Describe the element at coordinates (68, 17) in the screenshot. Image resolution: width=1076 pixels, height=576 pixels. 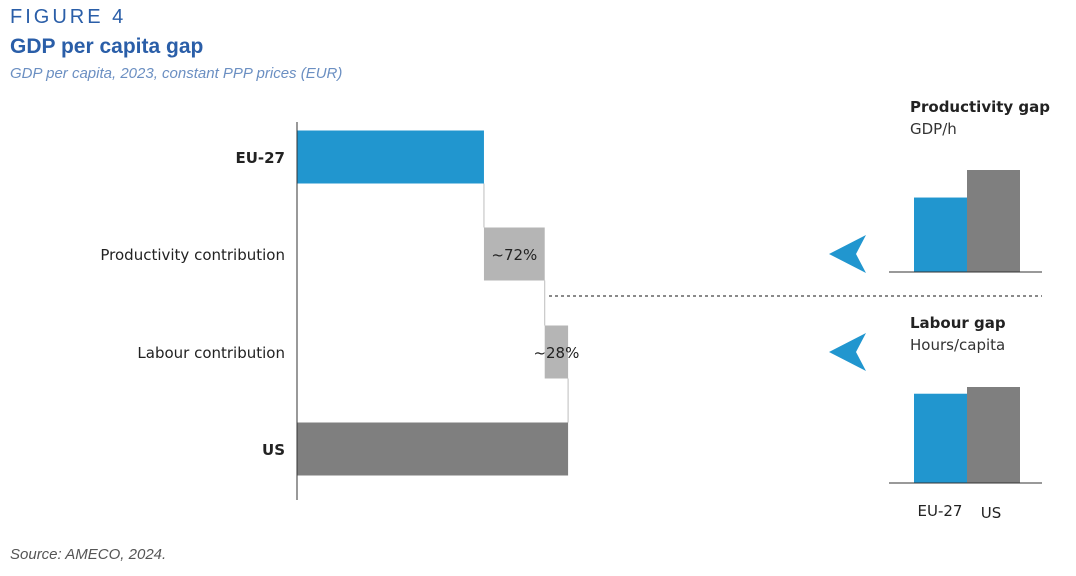
I see `figure-label: FIGURE 4` at that location.